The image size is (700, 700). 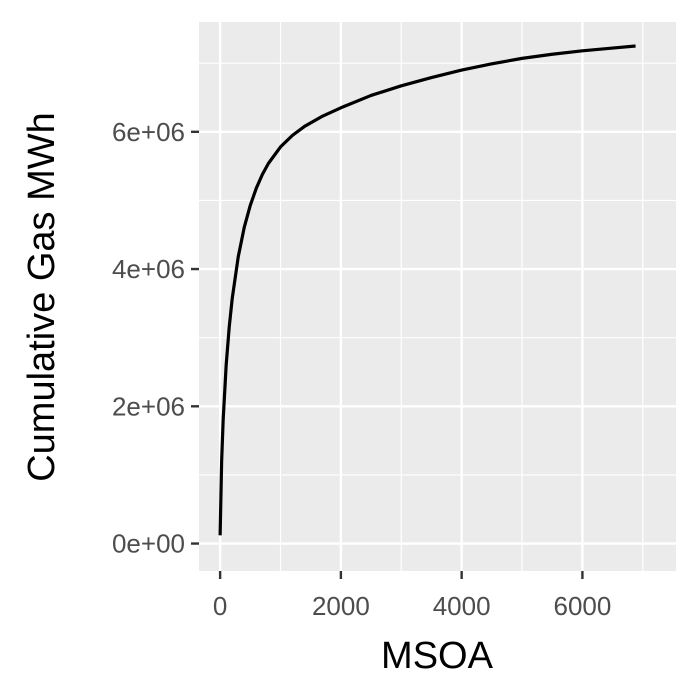 What do you see at coordinates (148, 132) in the screenshot?
I see `y-tick-label: 6e+06` at bounding box center [148, 132].